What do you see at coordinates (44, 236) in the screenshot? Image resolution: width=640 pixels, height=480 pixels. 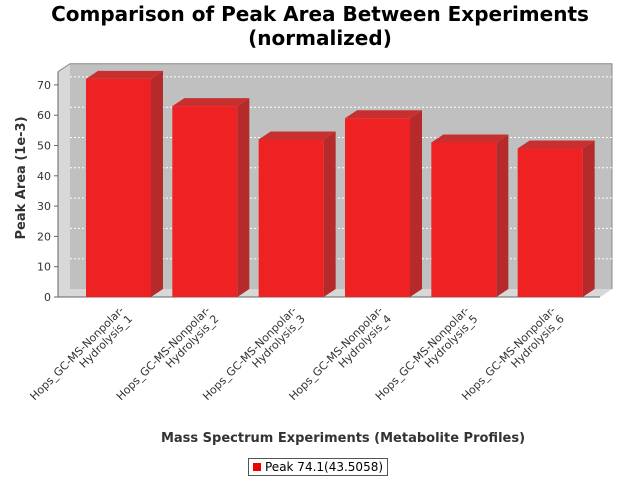 I see `y-tick-label: 20` at bounding box center [44, 236].